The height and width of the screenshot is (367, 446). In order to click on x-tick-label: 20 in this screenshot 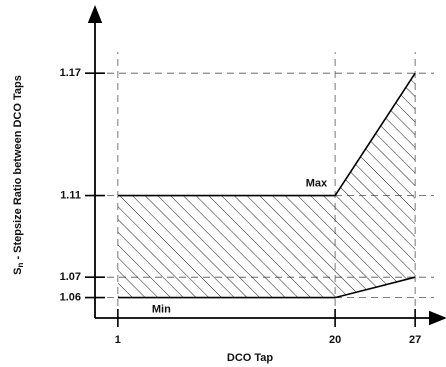, I will do `click(335, 340)`.